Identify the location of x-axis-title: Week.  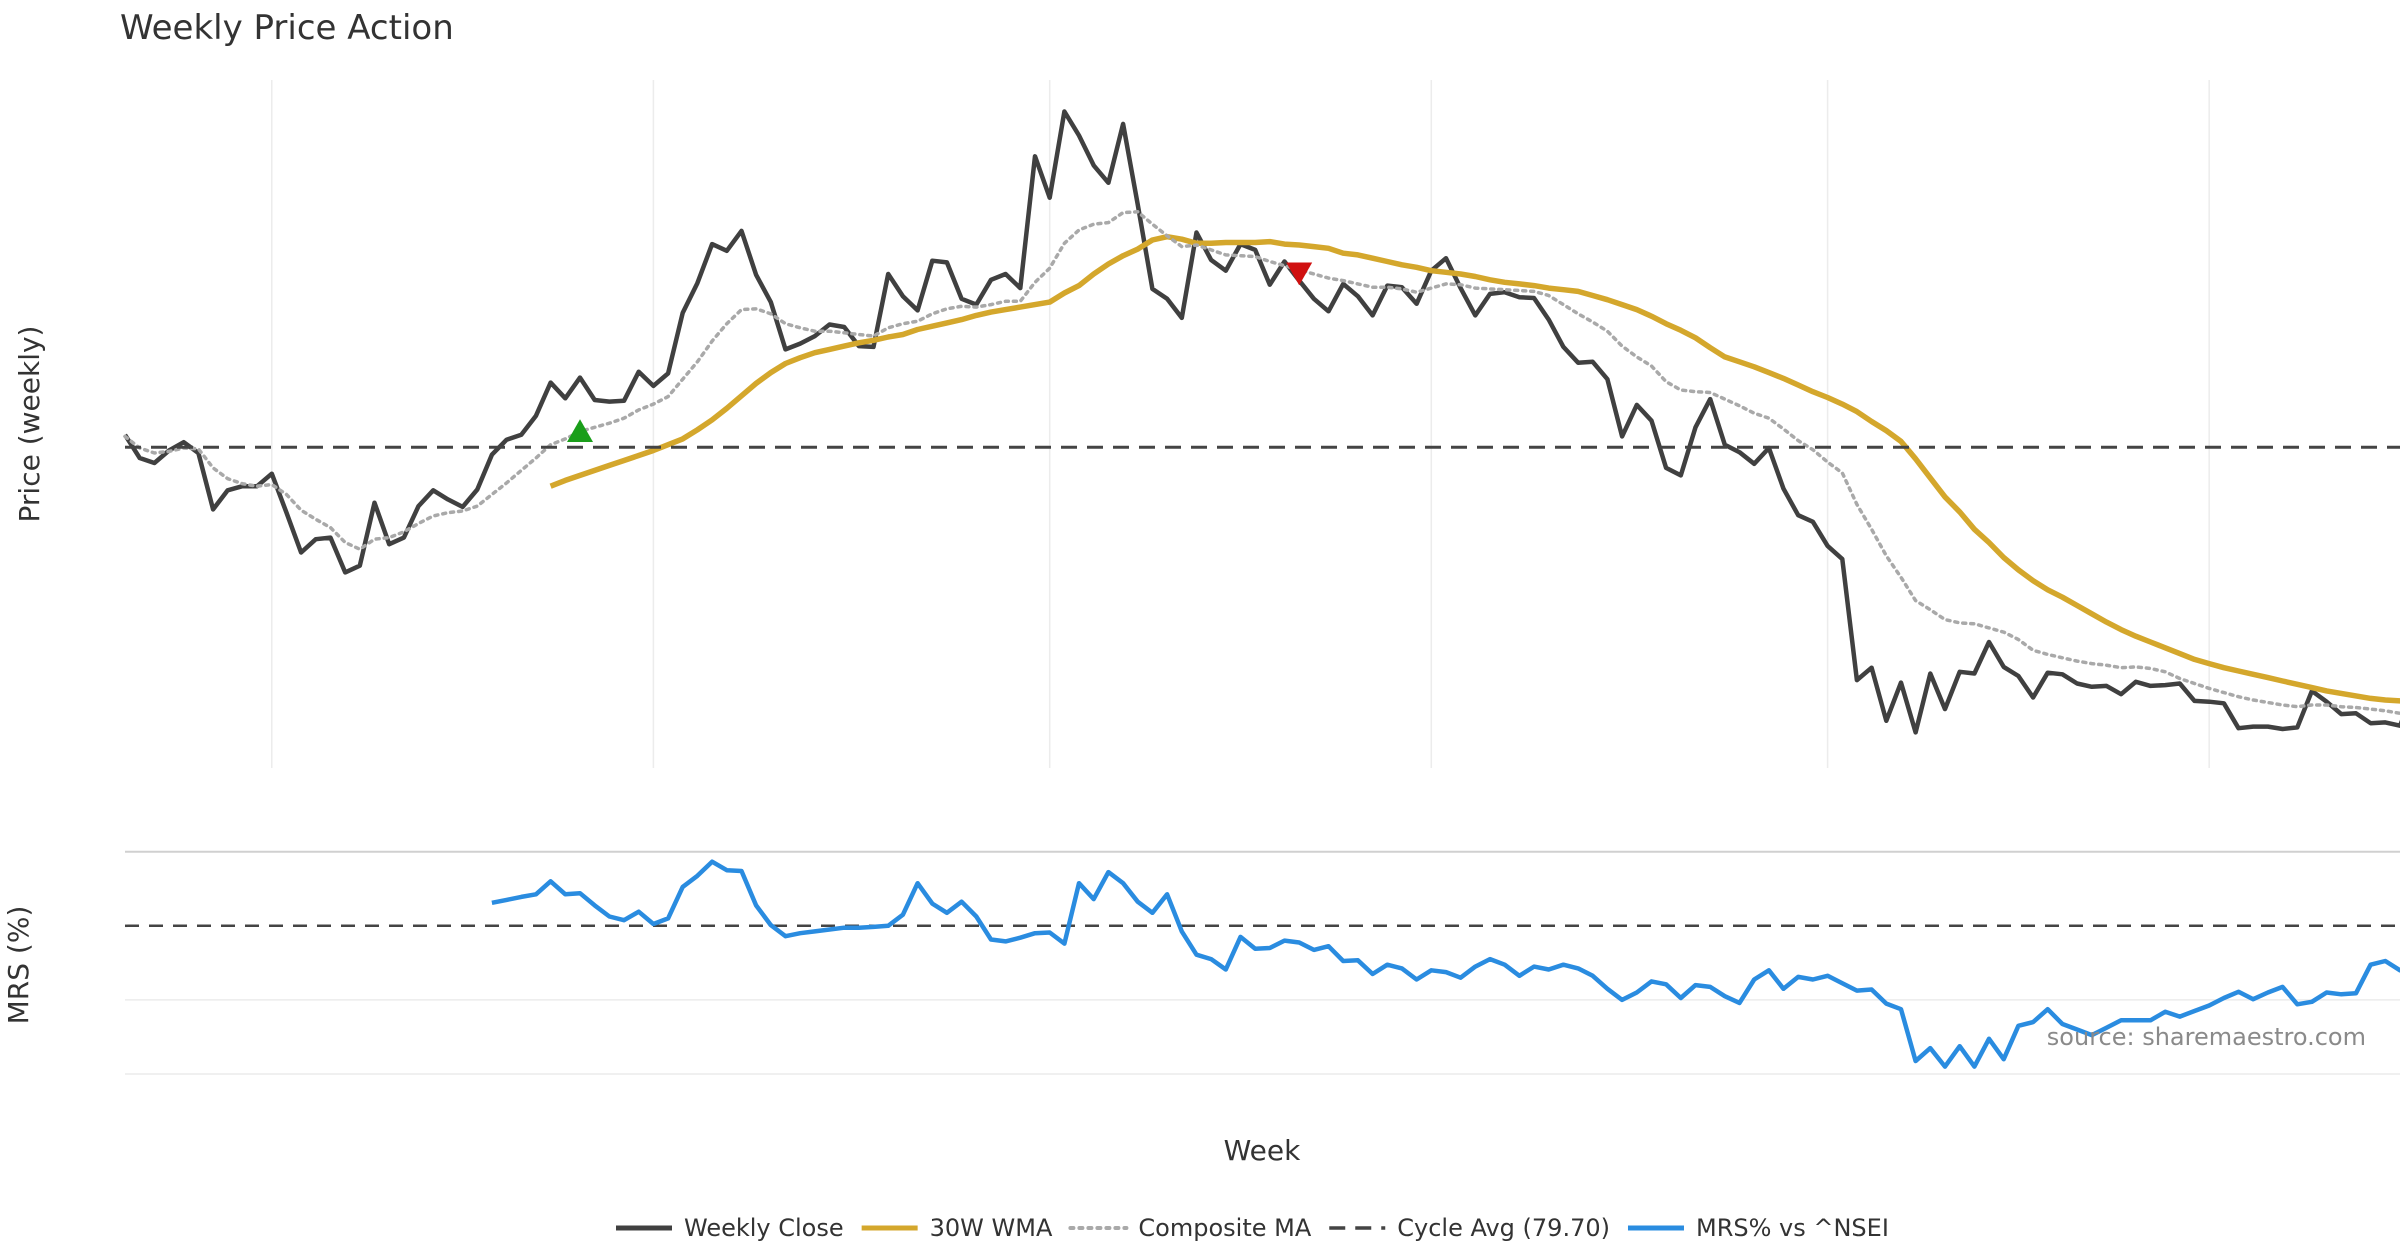
(1262, 1150).